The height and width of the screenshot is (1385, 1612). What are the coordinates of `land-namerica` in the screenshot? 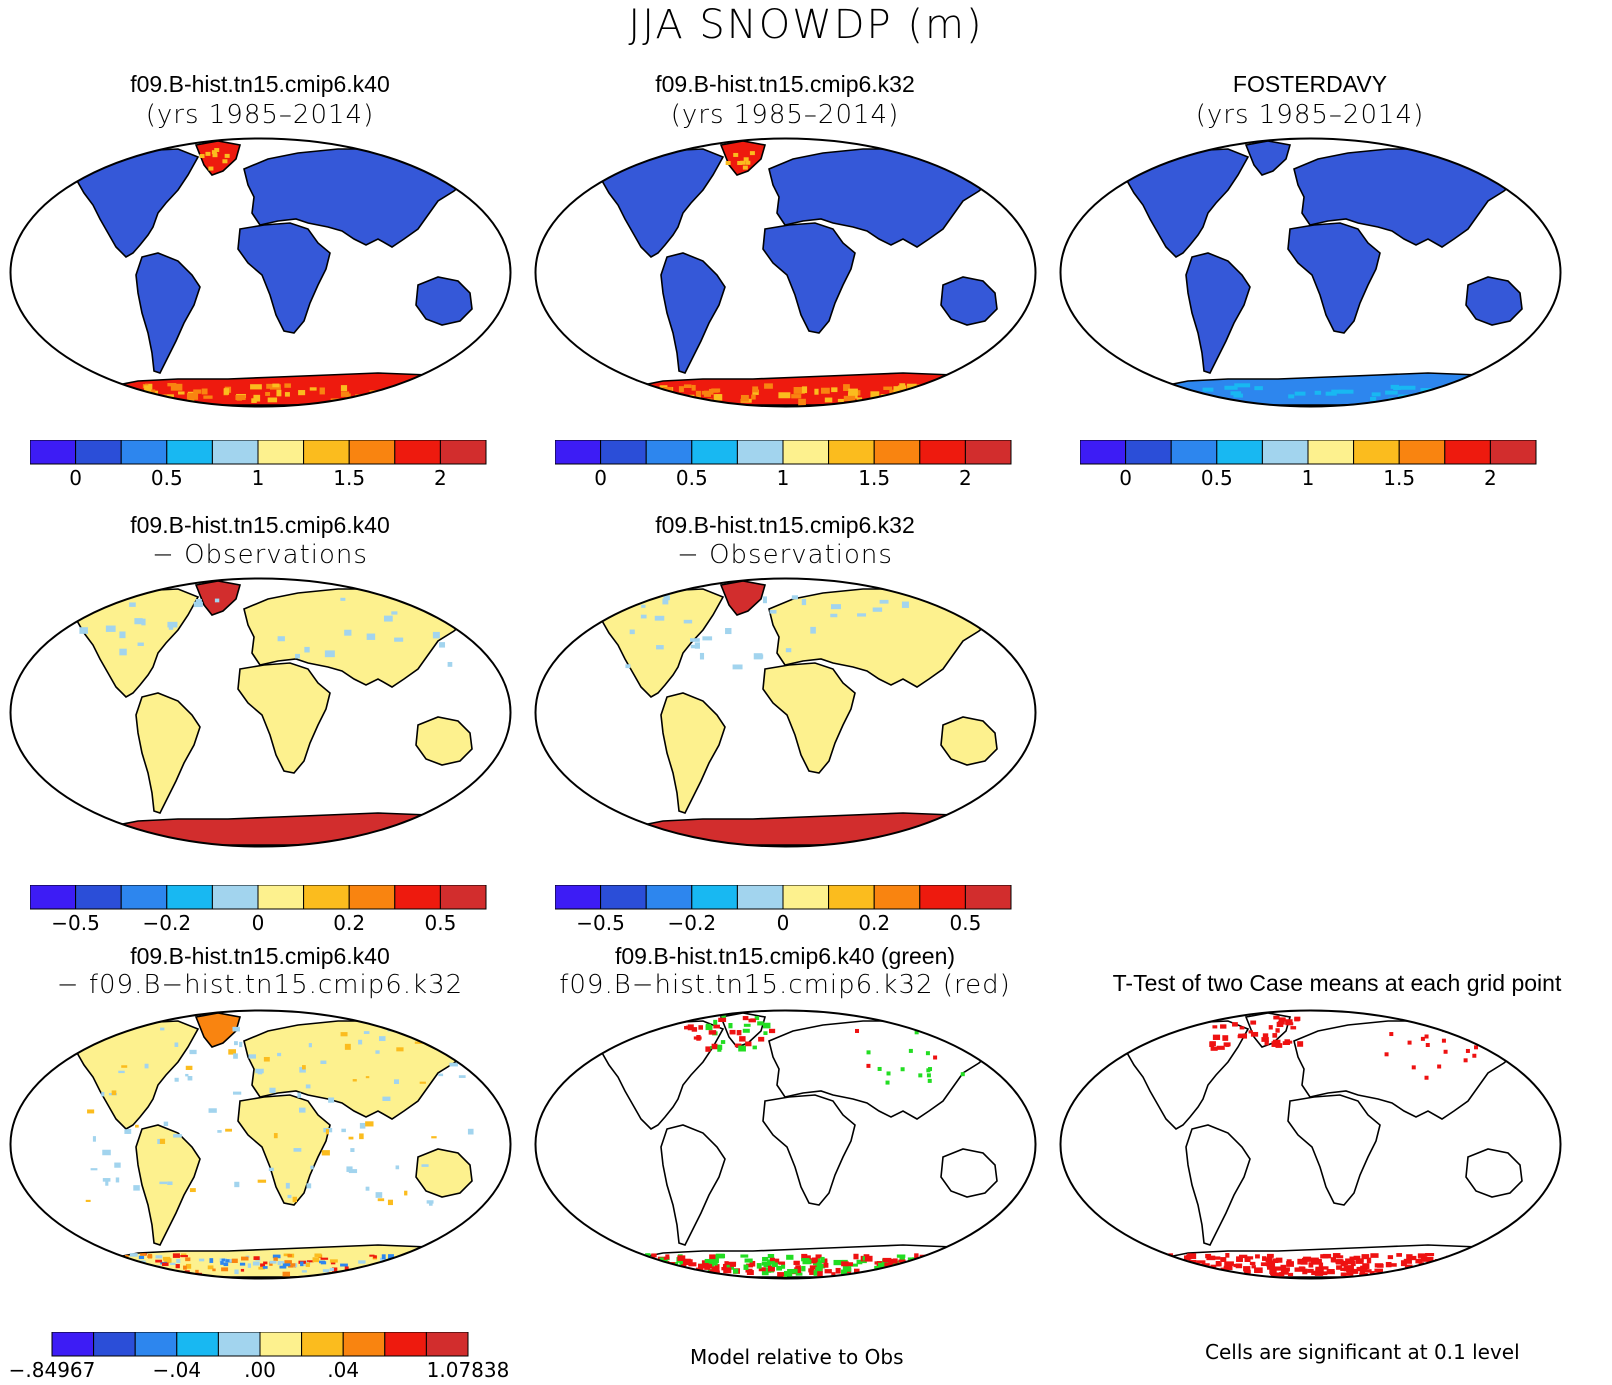 It's located at (1184, 1075).